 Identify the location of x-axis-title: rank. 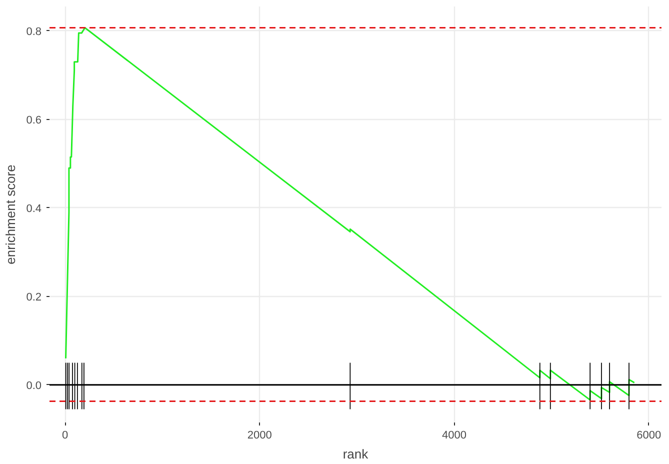
(355, 454).